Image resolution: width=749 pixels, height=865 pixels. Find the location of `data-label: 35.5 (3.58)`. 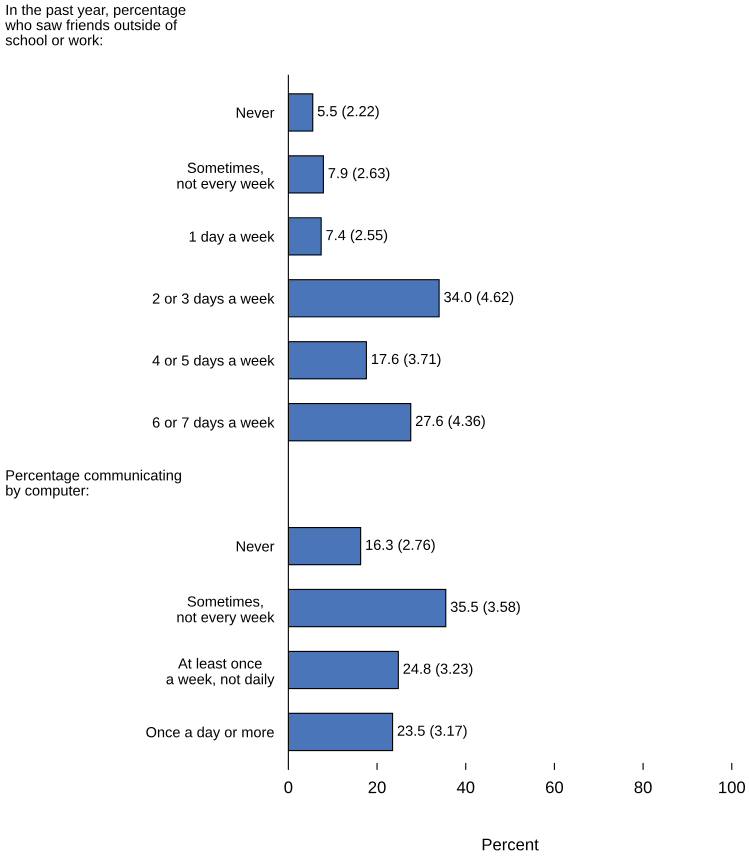

data-label: 35.5 (3.58) is located at coordinates (485, 608).